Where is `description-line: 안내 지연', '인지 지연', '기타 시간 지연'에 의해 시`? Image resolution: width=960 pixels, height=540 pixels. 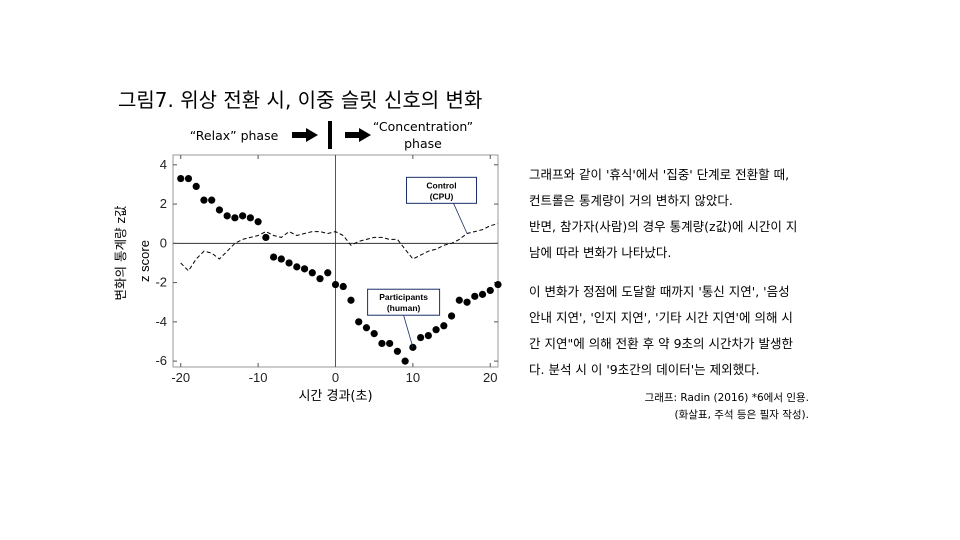
description-line: 안내 지연', '인지 지연', '기타 시간 지연'에 의해 시 is located at coordinates (661, 317).